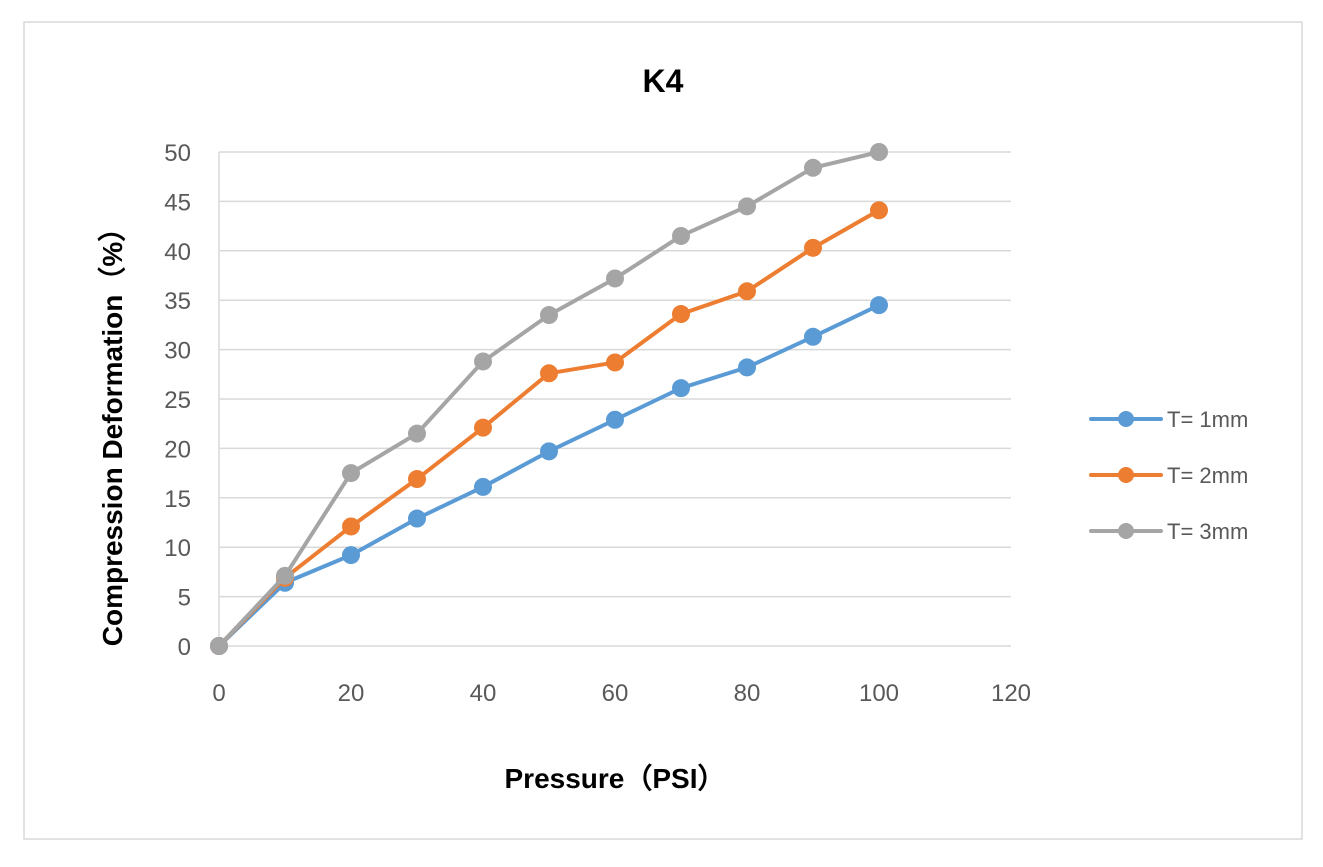 The image size is (1323, 867). Describe the element at coordinates (177, 400) in the screenshot. I see `y-tick-label: 25` at that location.